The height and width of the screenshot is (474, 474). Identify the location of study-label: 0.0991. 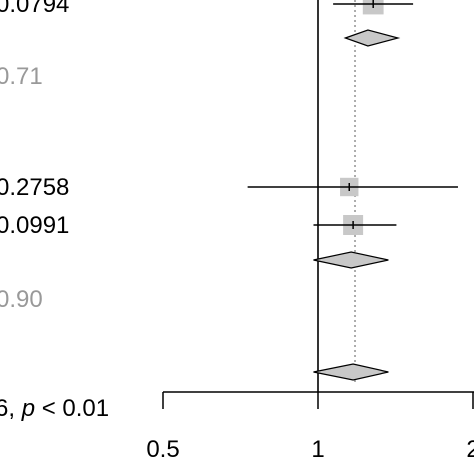
(34, 225).